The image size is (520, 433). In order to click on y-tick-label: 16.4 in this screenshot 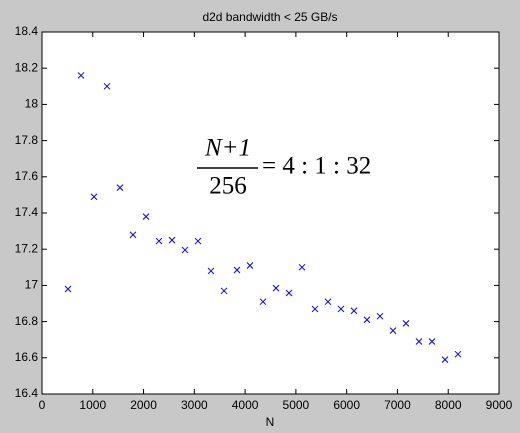, I will do `click(27, 393)`.